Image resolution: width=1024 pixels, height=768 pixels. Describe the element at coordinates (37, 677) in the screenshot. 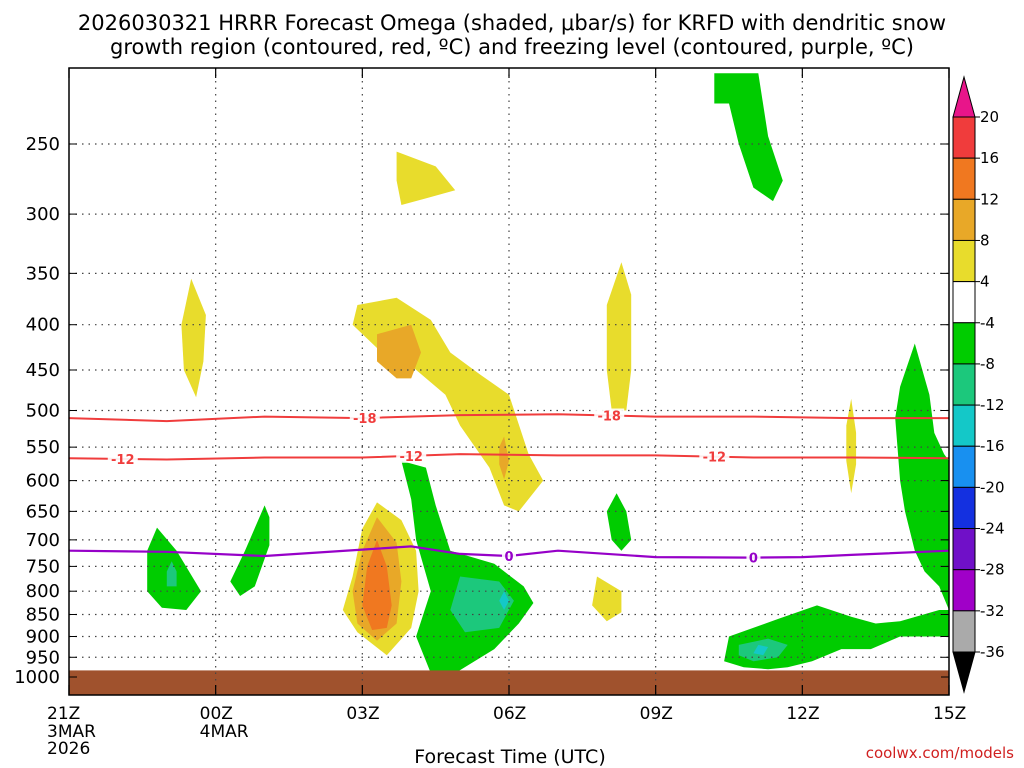

I see `y-tick-label-1000: 1000` at that location.